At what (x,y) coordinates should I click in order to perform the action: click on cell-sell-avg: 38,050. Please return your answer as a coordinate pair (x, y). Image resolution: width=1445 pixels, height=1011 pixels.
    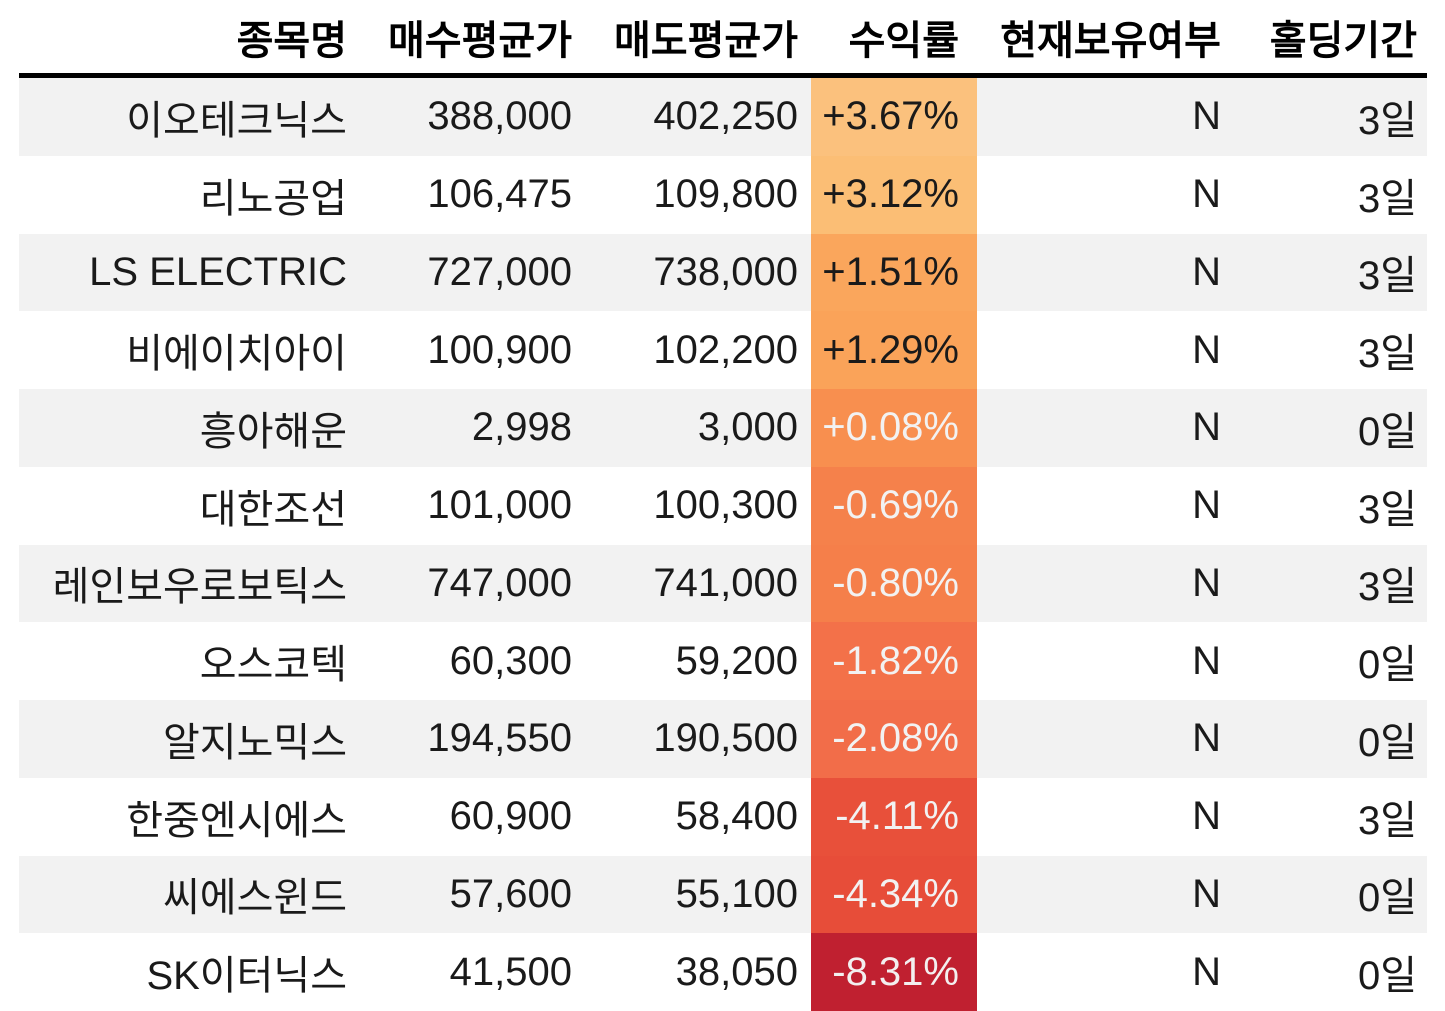
    Looking at the image, I should click on (698, 972).